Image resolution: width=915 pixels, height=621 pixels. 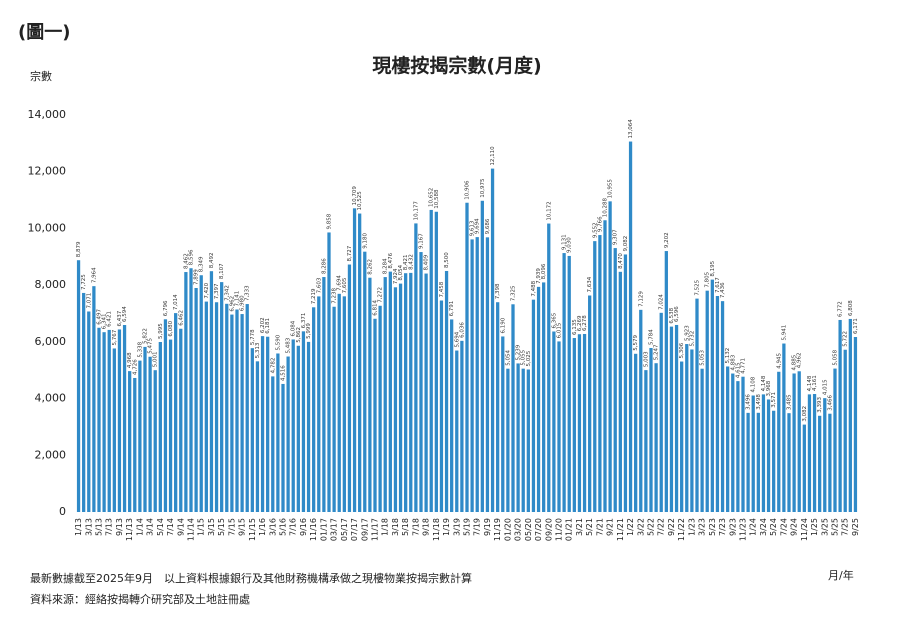 I want to click on data-label: 4,782, so click(x=273, y=366).